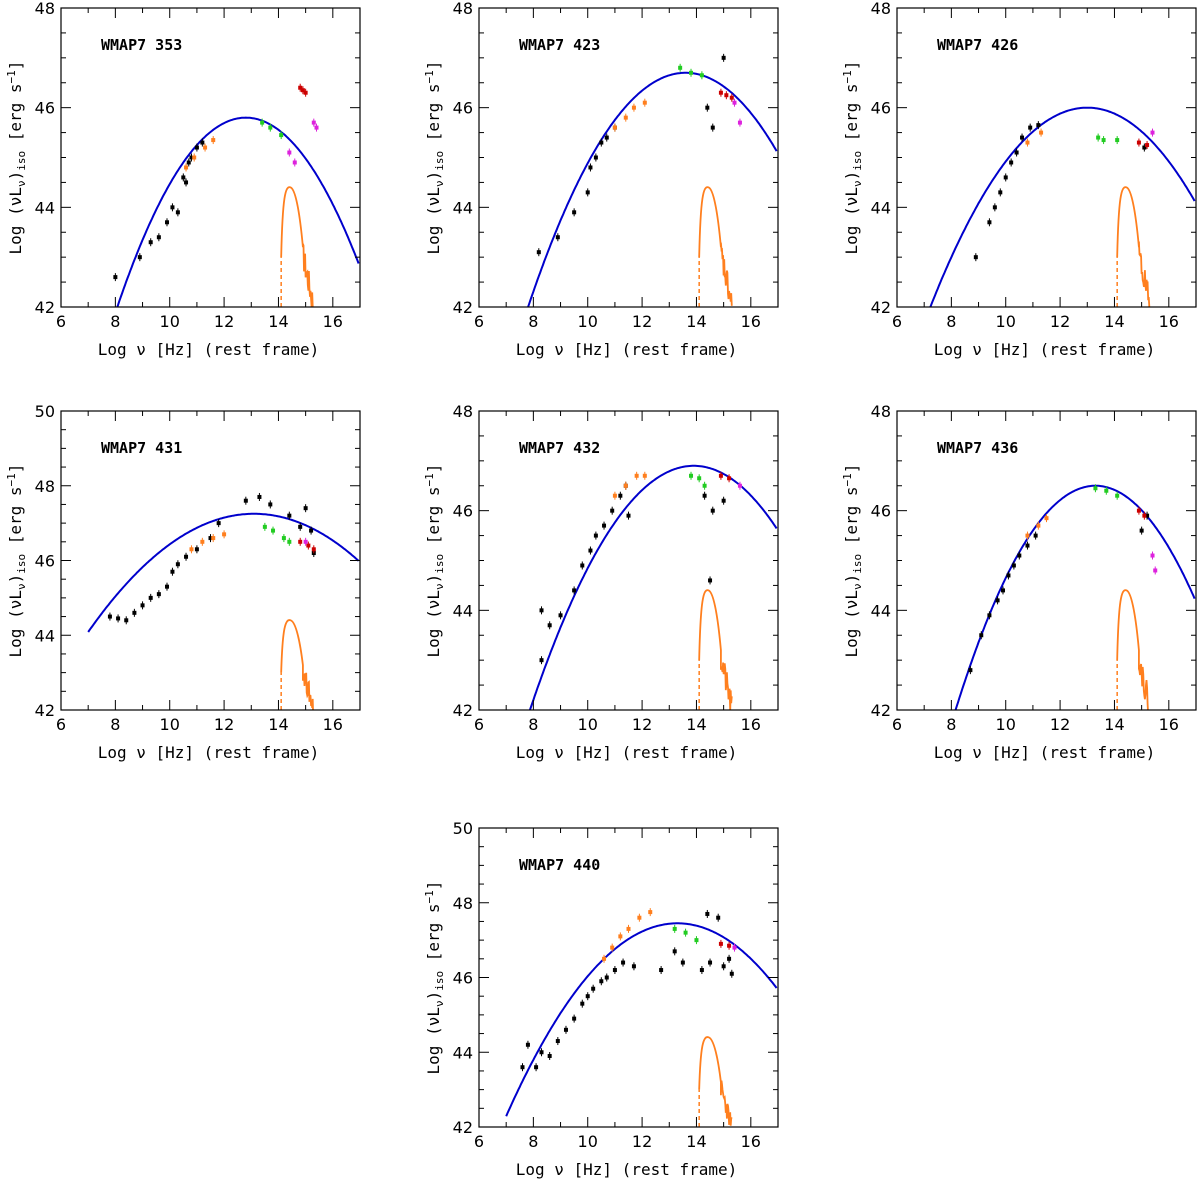 The image size is (1200, 1180). What do you see at coordinates (463, 307) in the screenshot?
I see `y-tick-label: 42` at bounding box center [463, 307].